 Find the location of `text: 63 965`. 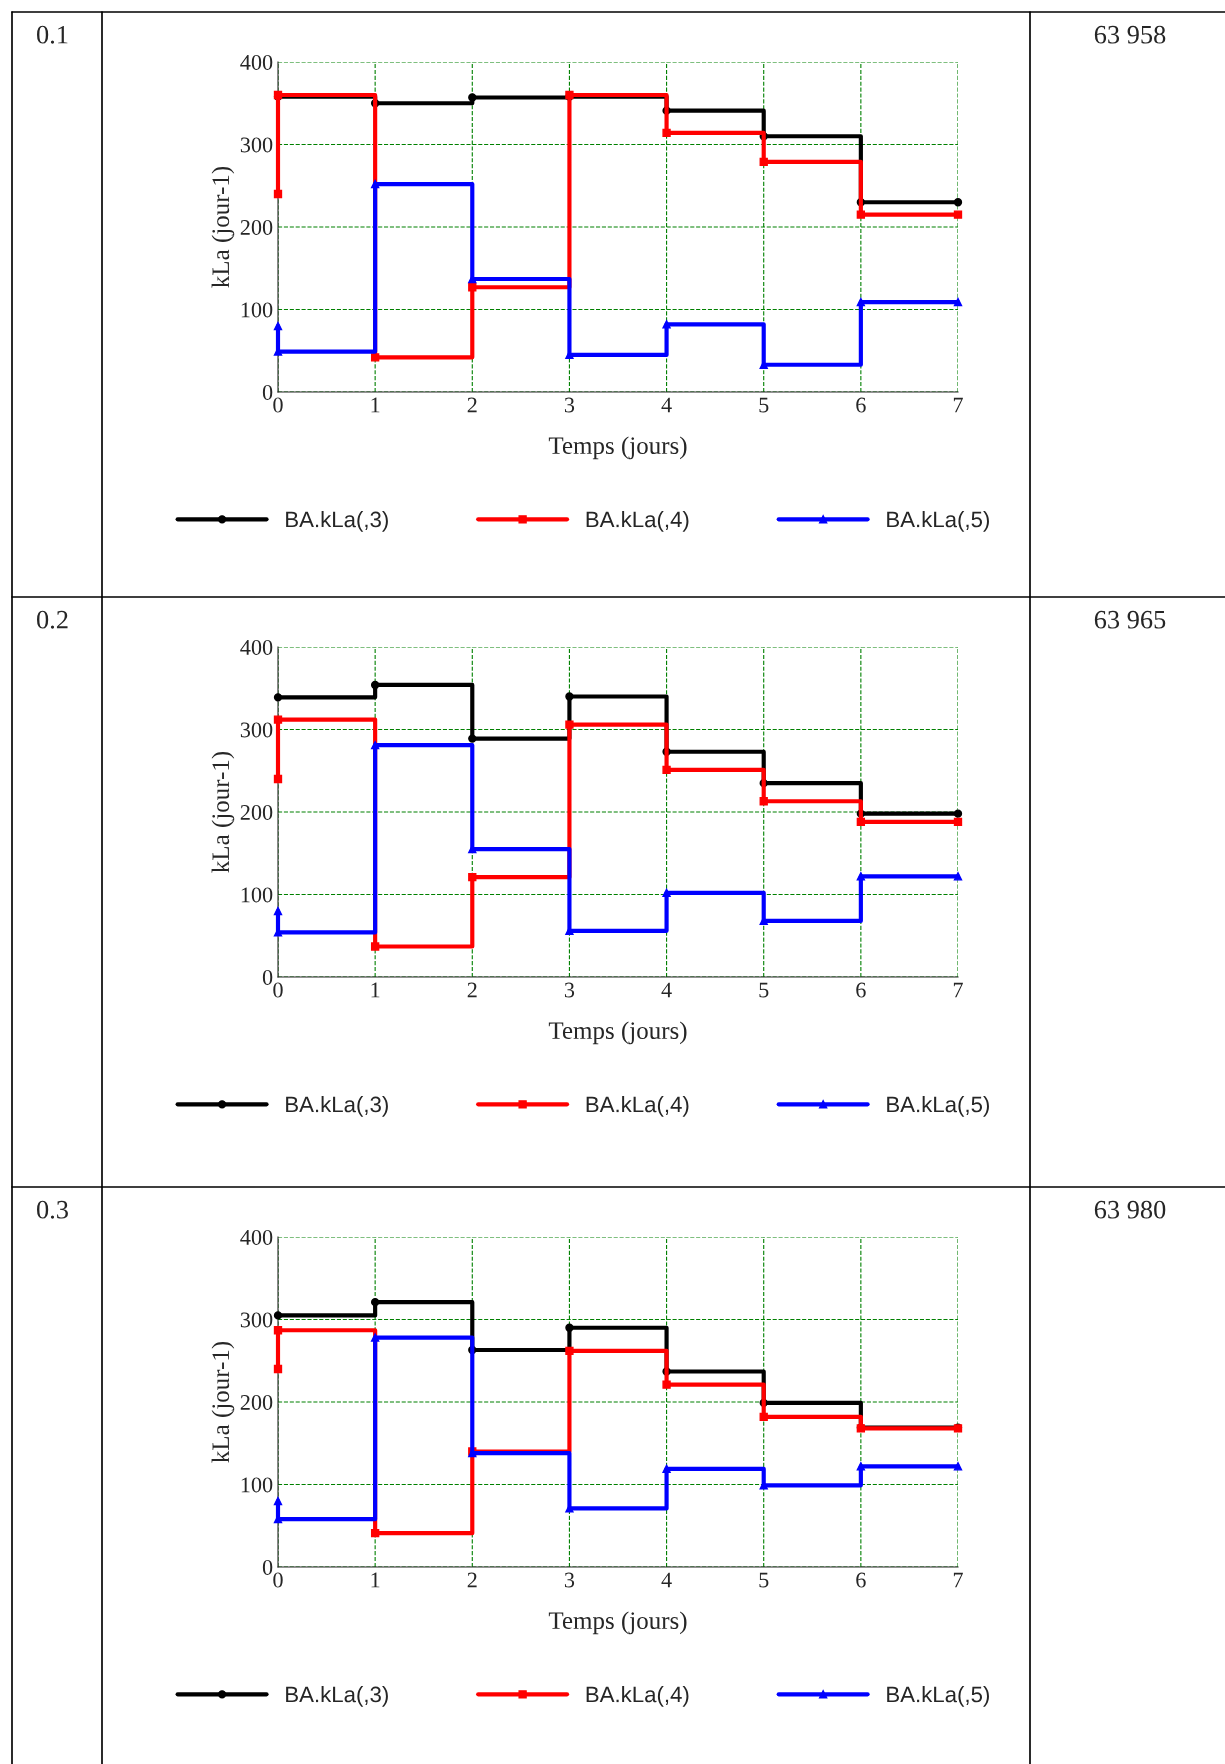

text: 63 965 is located at coordinates (1130, 619).